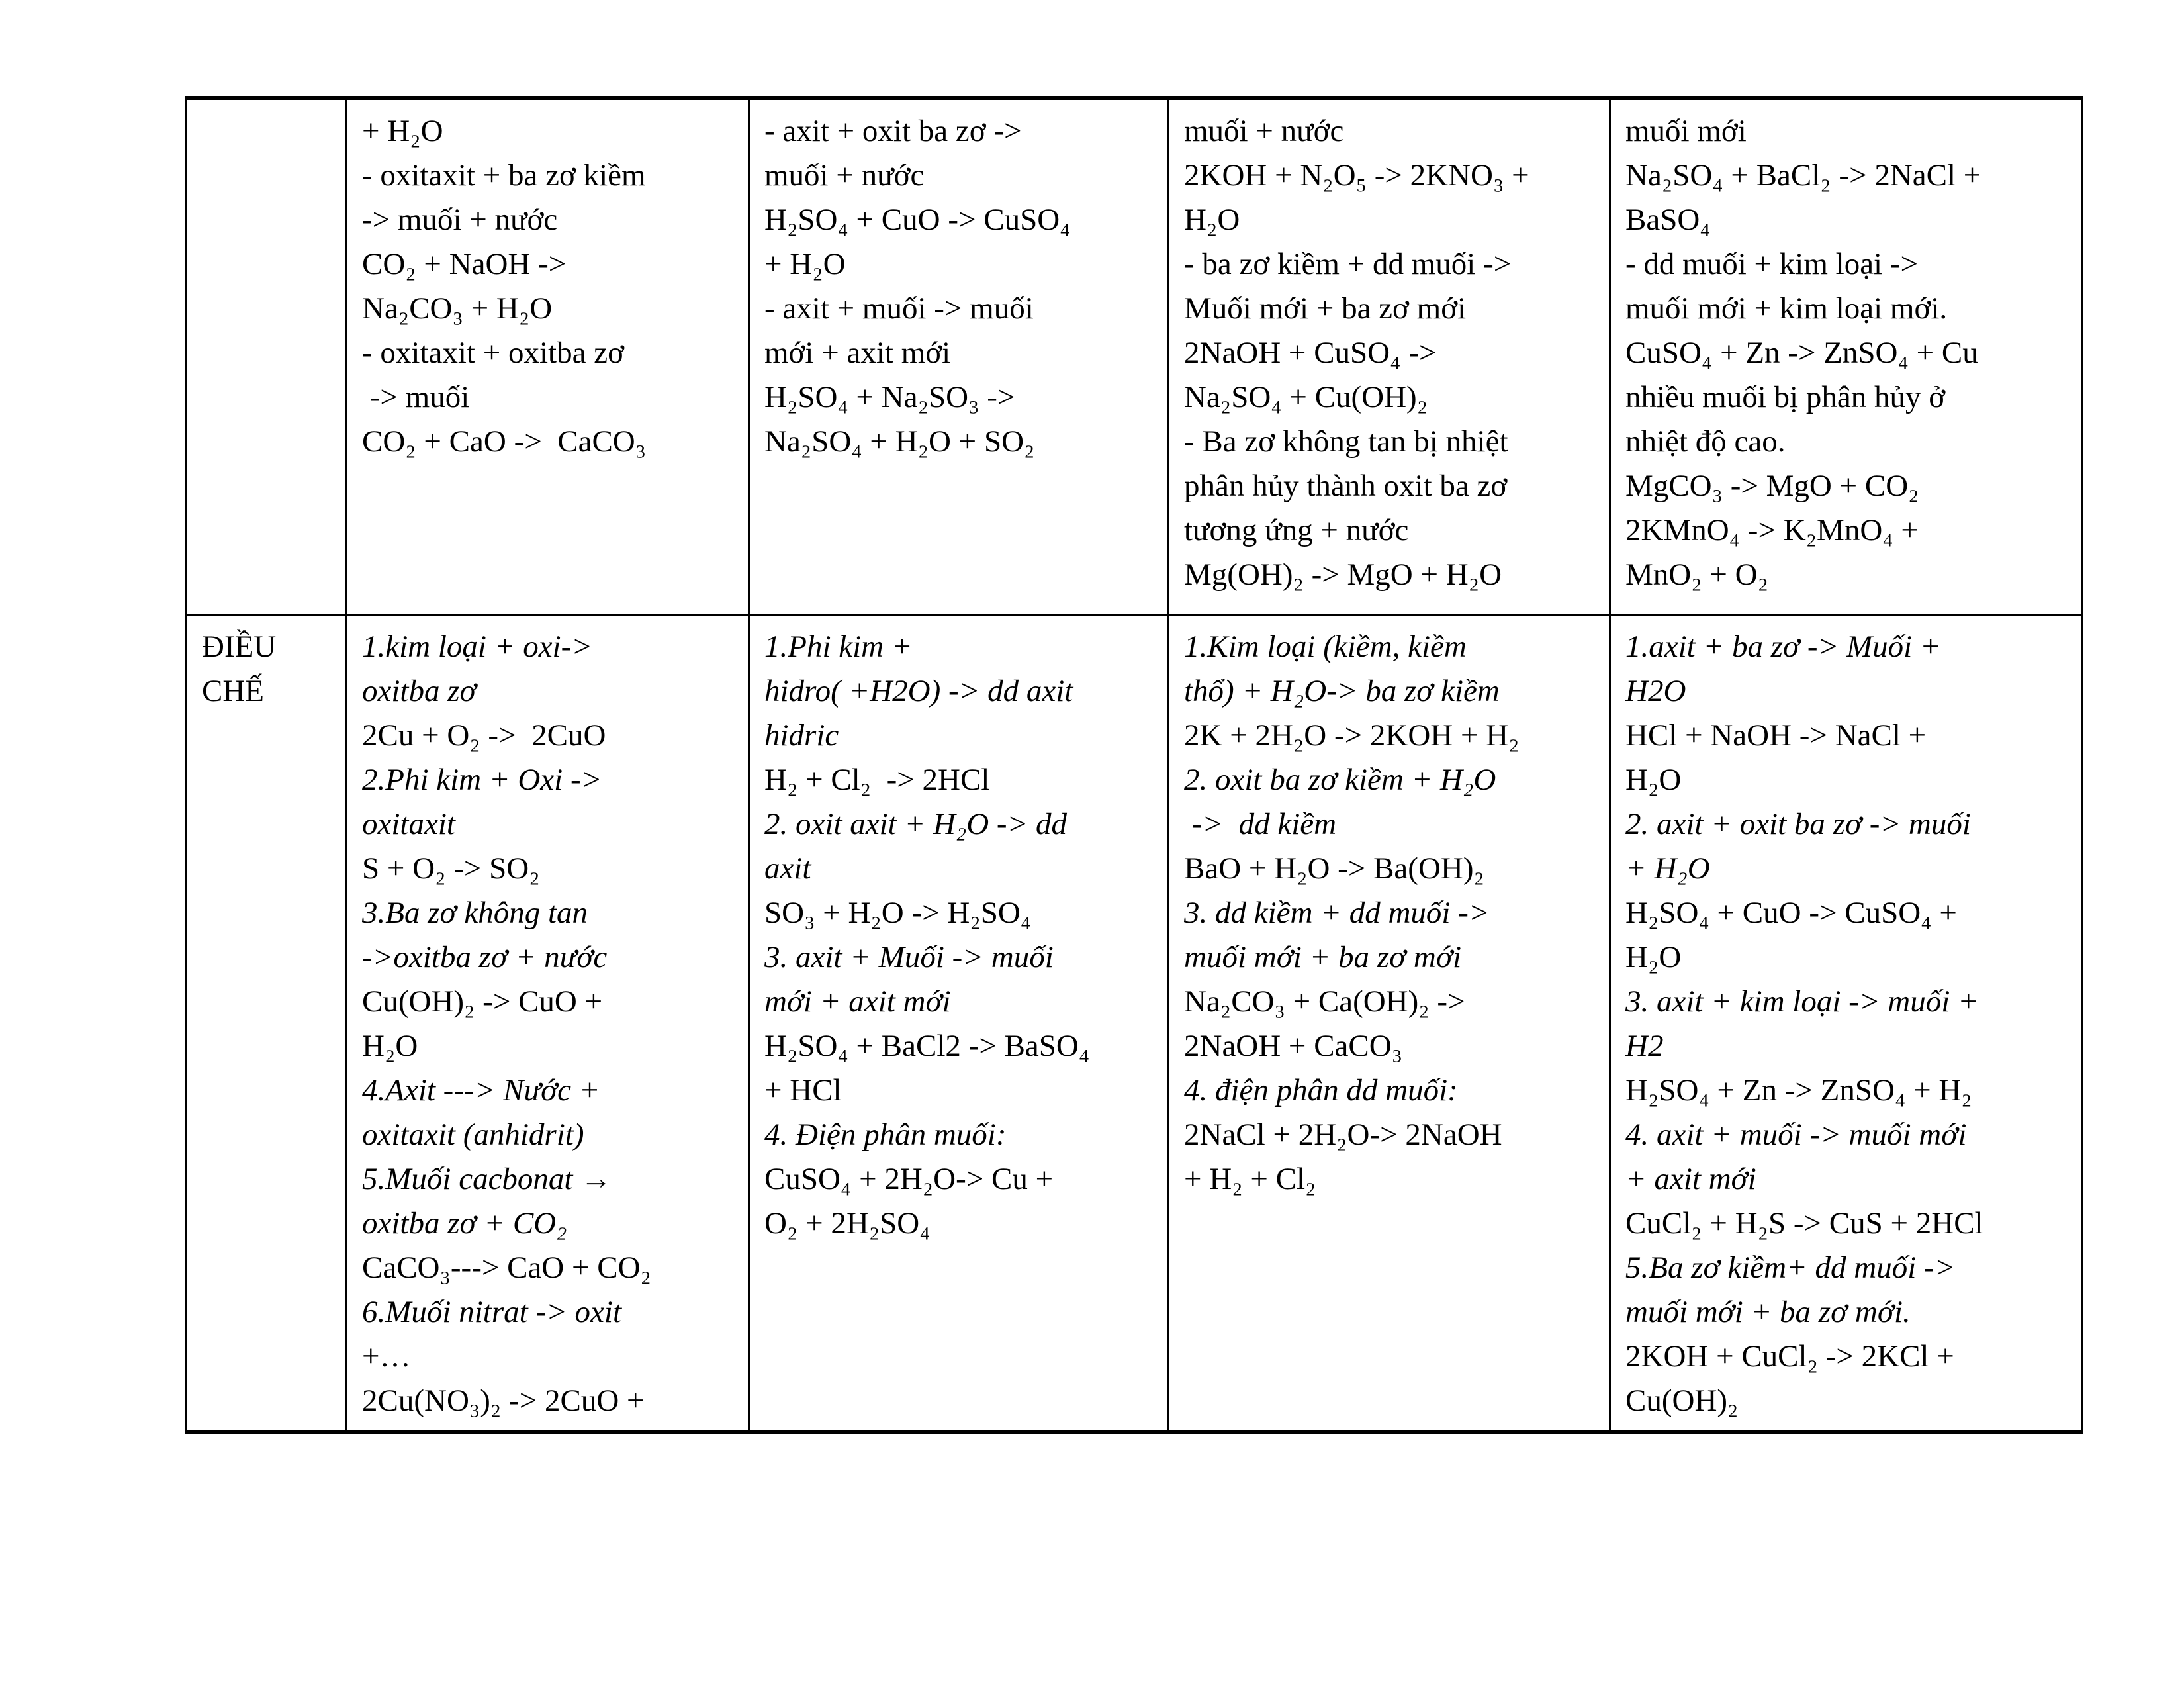 The image size is (2184, 1688). What do you see at coordinates (240, 646) in the screenshot?
I see `row-label-line: ĐIỀU` at bounding box center [240, 646].